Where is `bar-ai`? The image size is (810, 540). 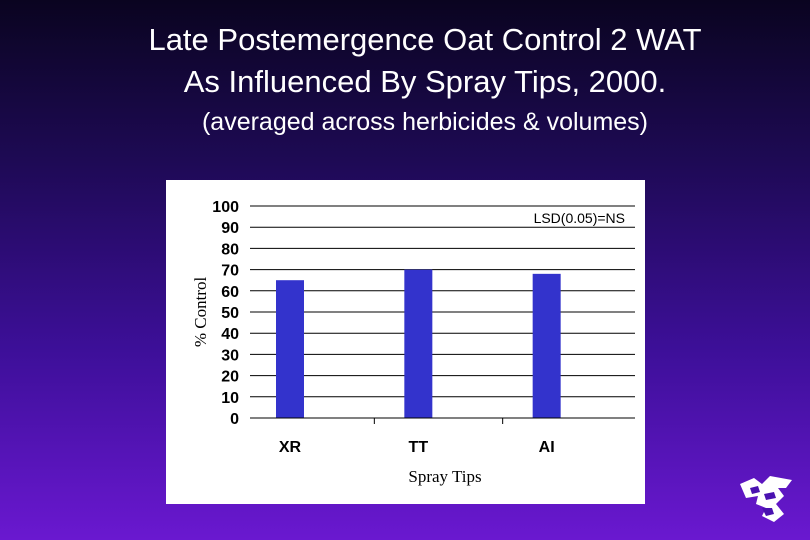 bar-ai is located at coordinates (546, 345).